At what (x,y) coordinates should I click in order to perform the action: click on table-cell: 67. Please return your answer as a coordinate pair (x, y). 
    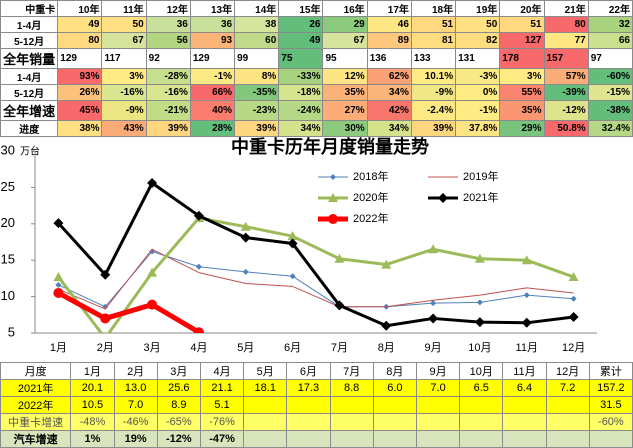
    Looking at the image, I should click on (124, 40).